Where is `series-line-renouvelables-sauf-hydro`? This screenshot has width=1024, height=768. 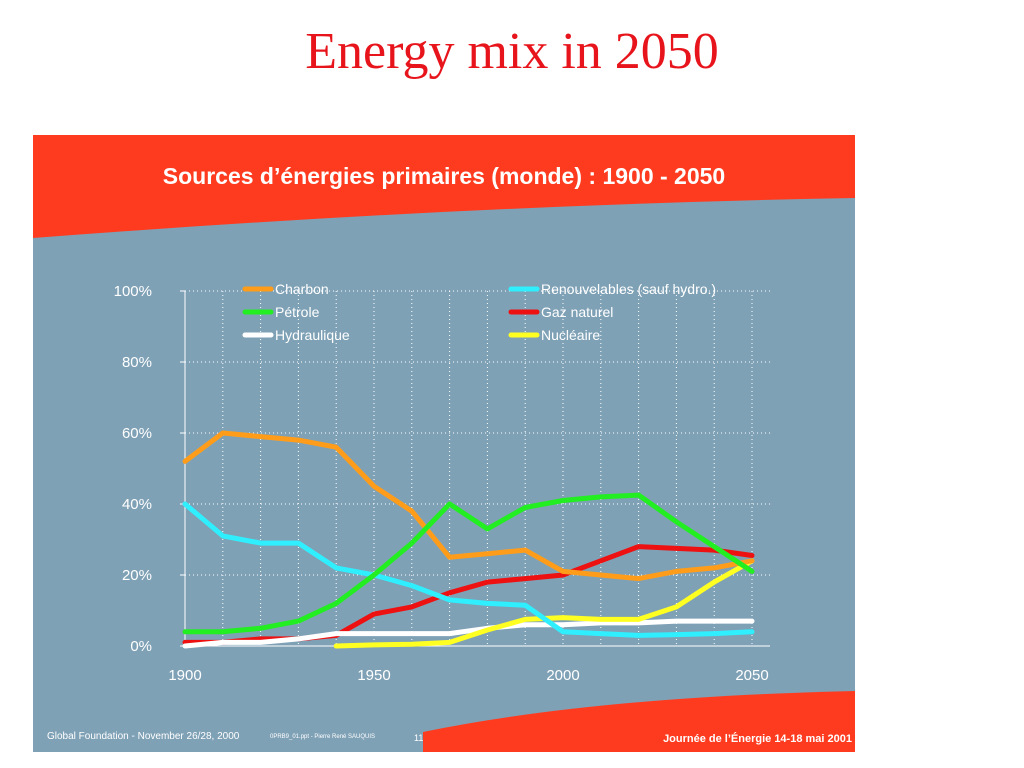
series-line-renouvelables-sauf-hydro is located at coordinates (468, 569).